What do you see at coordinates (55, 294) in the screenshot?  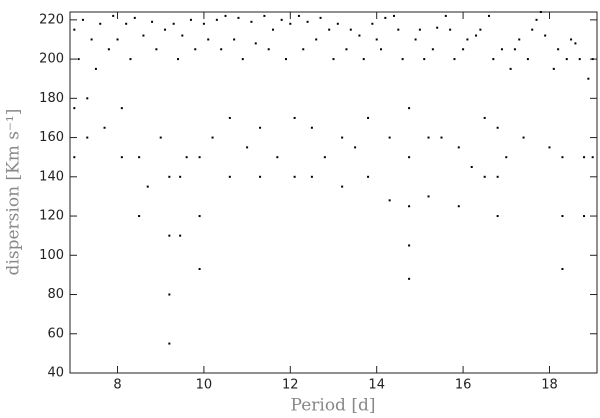 I see `y-tick-label: 80` at bounding box center [55, 294].